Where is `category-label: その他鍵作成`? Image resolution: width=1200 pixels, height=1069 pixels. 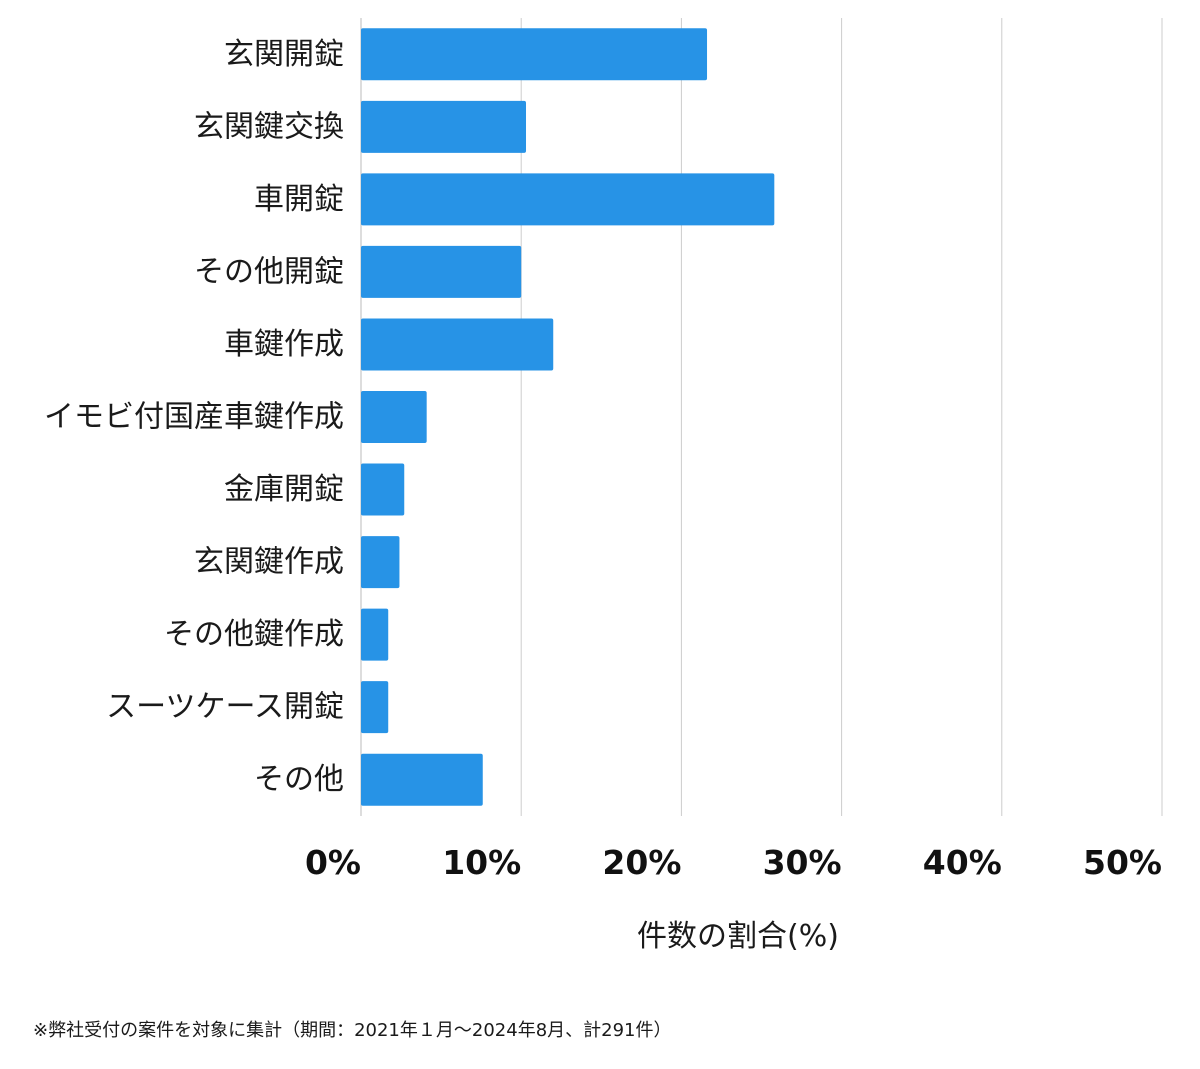 category-label: その他鍵作成 is located at coordinates (254, 634).